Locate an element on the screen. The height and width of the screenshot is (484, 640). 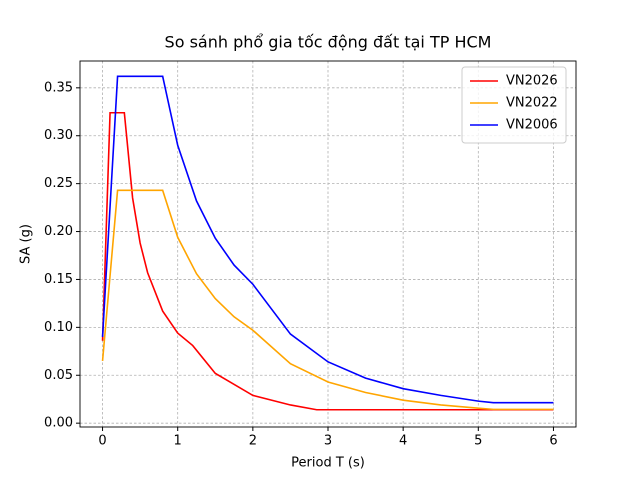
x-tick-label: 5 is located at coordinates (478, 441).